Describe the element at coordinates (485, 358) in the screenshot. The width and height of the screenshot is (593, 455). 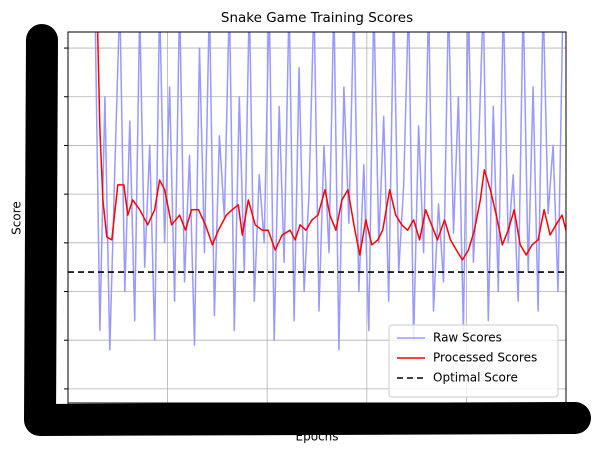
I see `legend-label: Processed Scores` at that location.